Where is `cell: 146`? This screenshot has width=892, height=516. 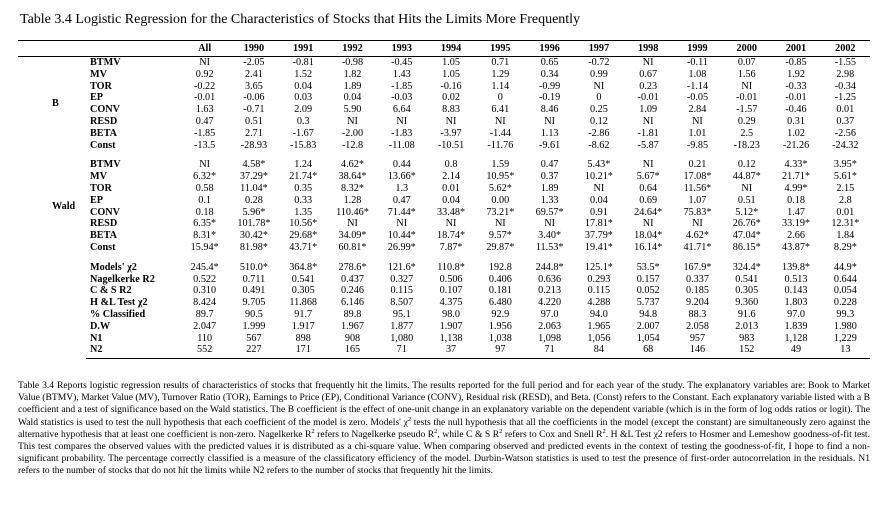
cell: 146 is located at coordinates (697, 352).